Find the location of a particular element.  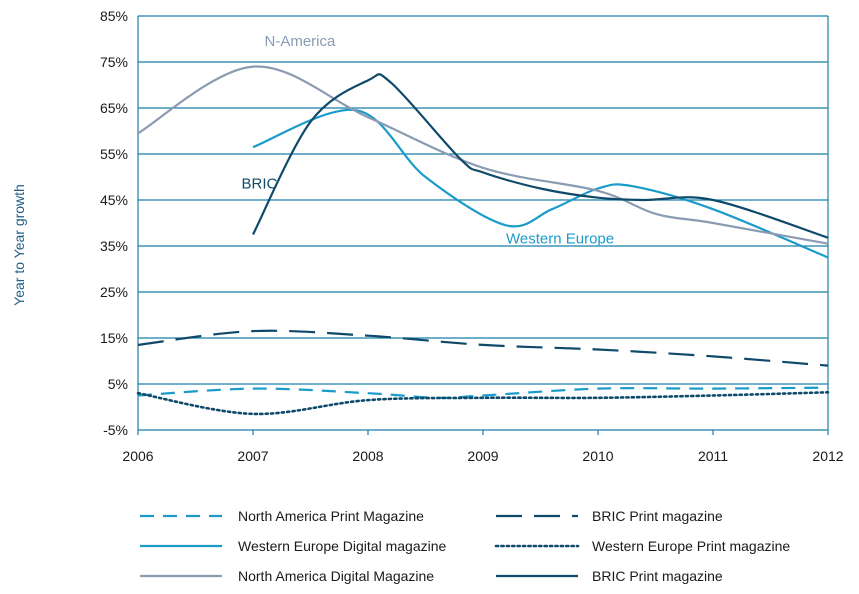

x-tick-label: 2011 is located at coordinates (713, 456).